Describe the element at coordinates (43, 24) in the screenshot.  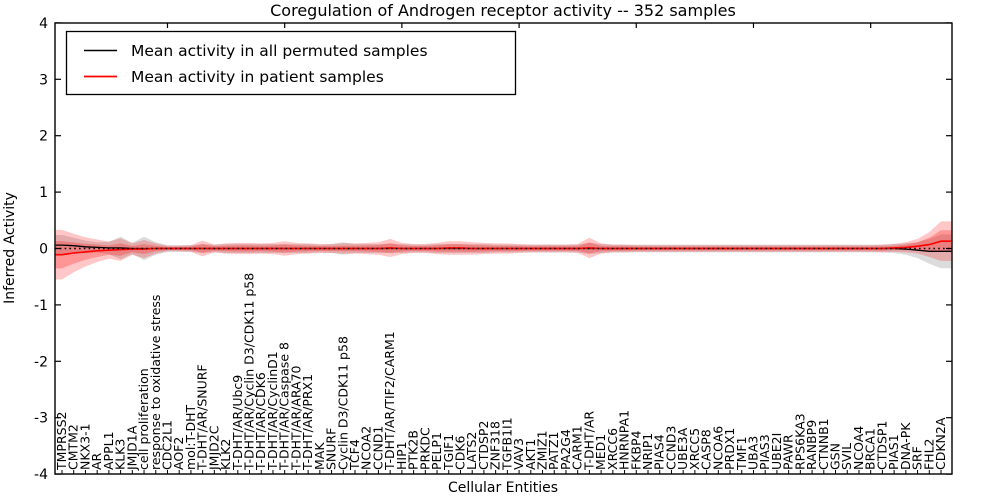
I see `y-tick-label: 4` at that location.